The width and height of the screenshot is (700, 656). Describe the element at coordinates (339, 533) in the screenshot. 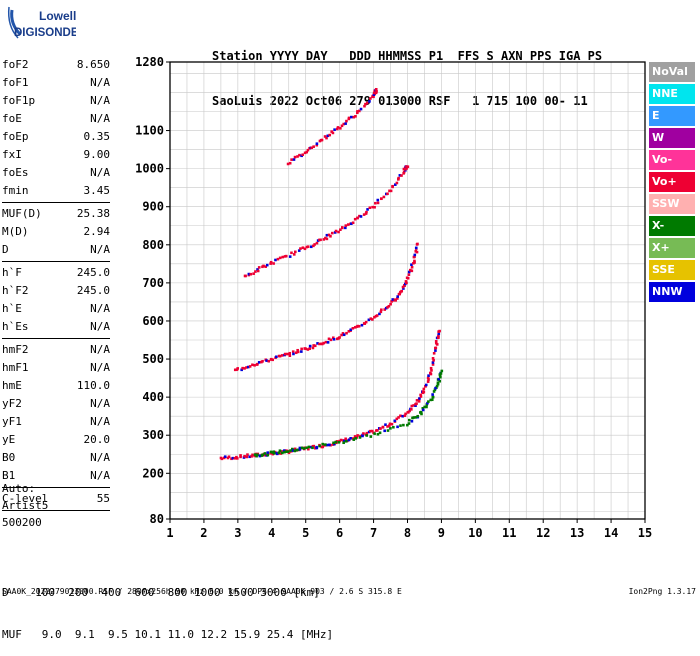

I see `x-tick-label: 6` at that location.